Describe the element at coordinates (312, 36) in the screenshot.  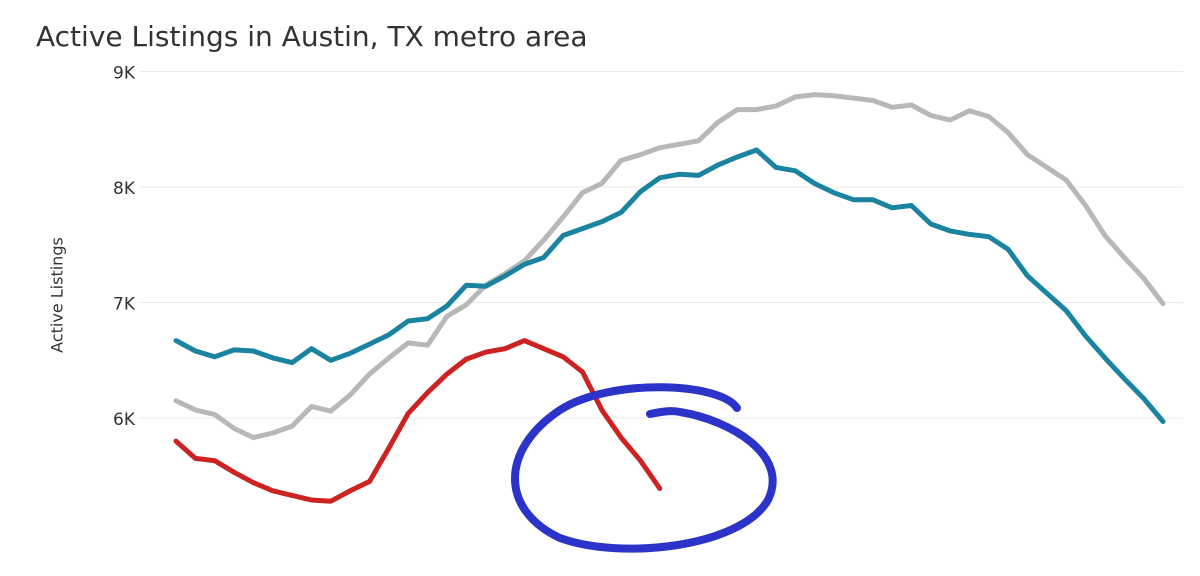
I see `chart-title: Active Listings in Austin, TX metro area` at that location.